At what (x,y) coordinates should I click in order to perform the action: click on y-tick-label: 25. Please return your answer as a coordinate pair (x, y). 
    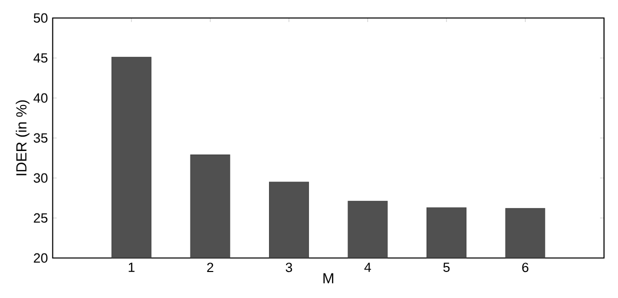
    Looking at the image, I should click on (41, 218).